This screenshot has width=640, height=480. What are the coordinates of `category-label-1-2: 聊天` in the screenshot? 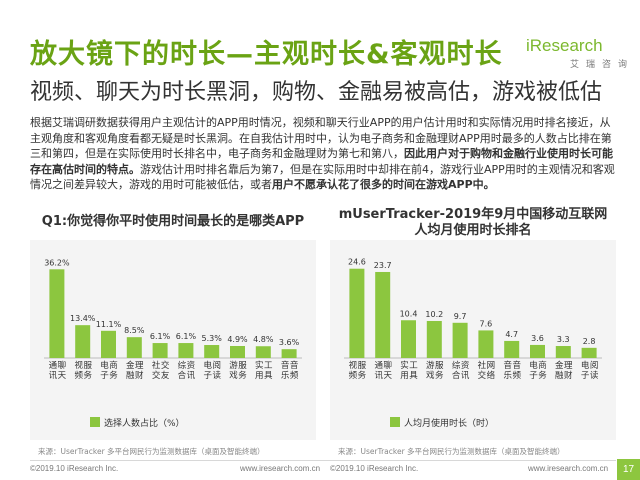 It's located at (62, 370).